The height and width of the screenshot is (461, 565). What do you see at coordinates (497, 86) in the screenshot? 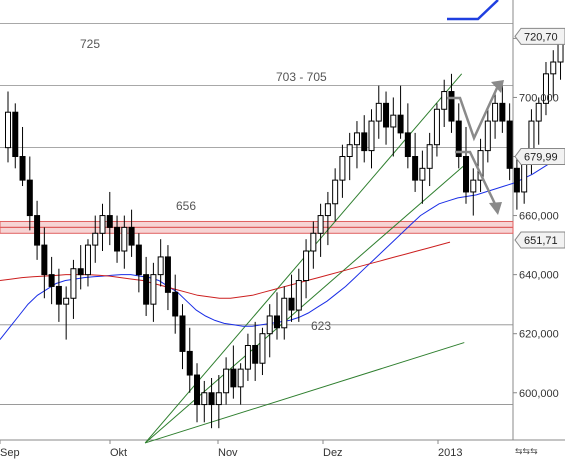
I see `arrow-up-head` at bounding box center [497, 86].